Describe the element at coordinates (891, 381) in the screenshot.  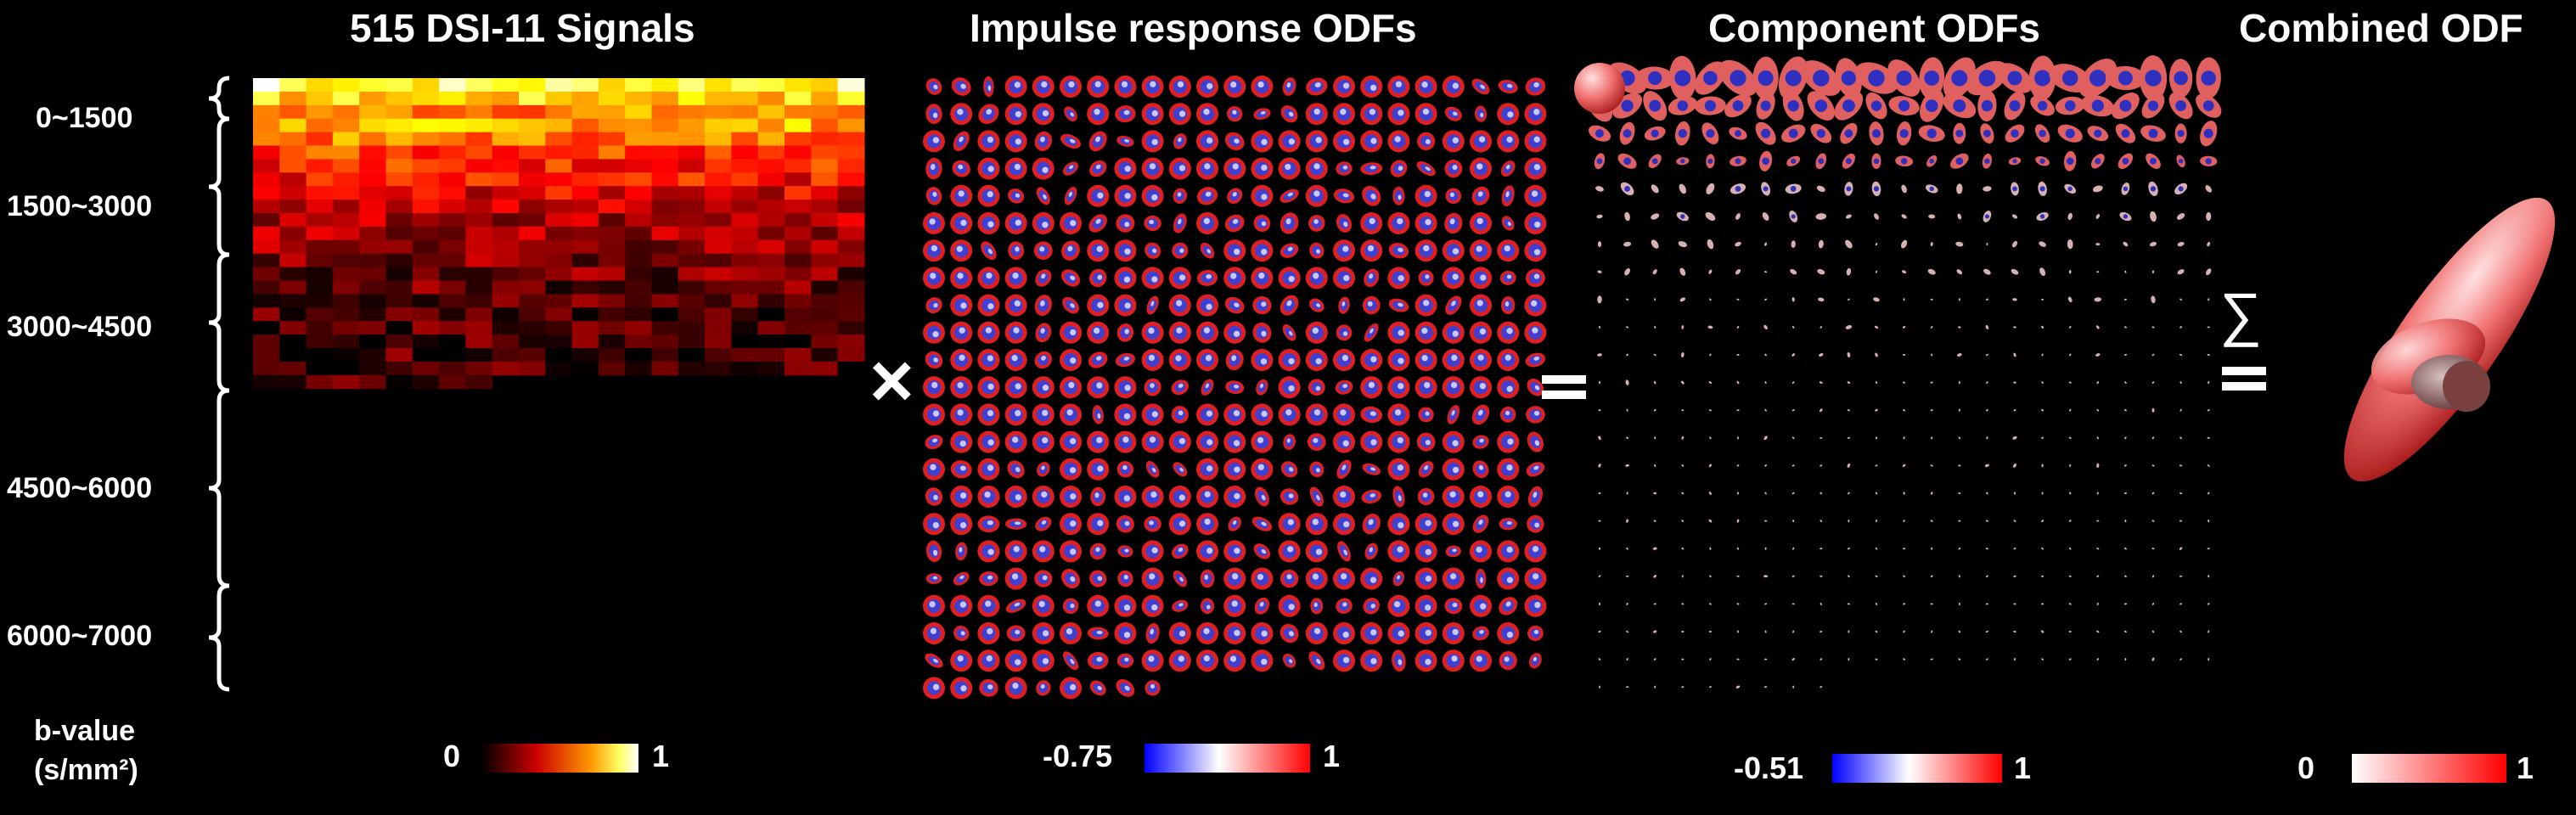
I see `multiply-operator: ×` at that location.